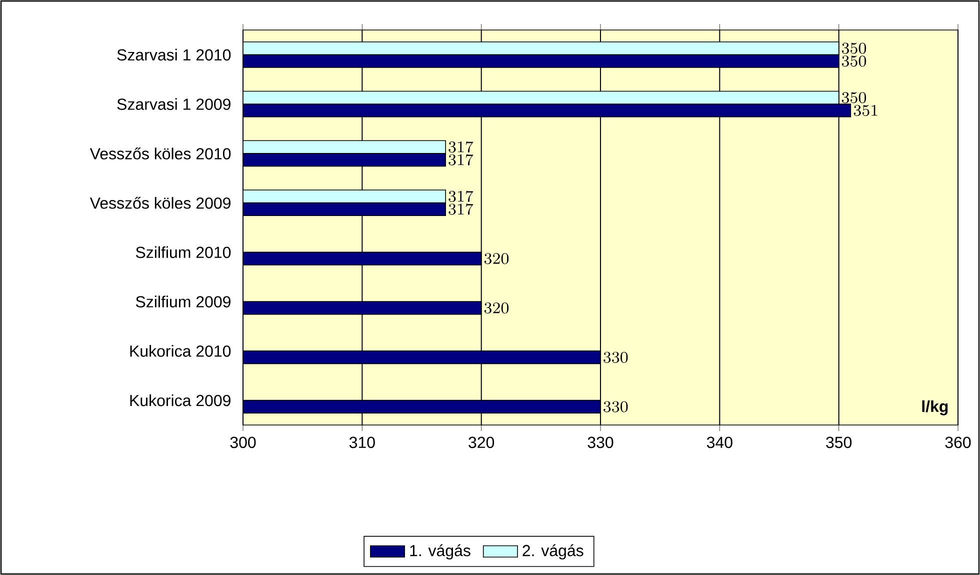 The height and width of the screenshot is (575, 980). What do you see at coordinates (183, 302) in the screenshot?
I see `y-tick-label: Szilfium 2009` at bounding box center [183, 302].